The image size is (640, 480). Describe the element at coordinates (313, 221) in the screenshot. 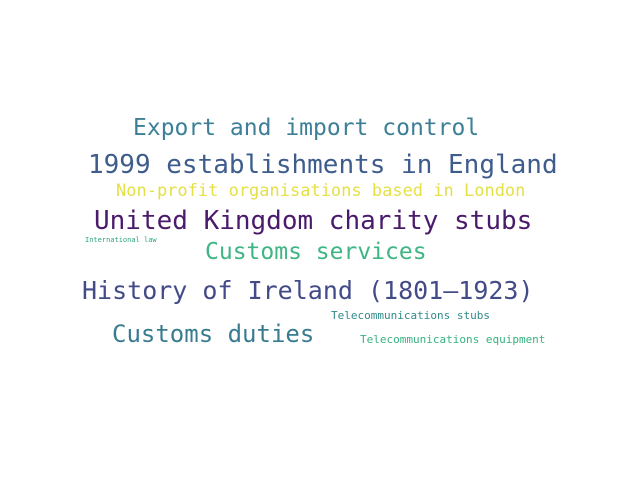

I see `word-uk-charity-stubs: United Kingdom charity stubs` at that location.